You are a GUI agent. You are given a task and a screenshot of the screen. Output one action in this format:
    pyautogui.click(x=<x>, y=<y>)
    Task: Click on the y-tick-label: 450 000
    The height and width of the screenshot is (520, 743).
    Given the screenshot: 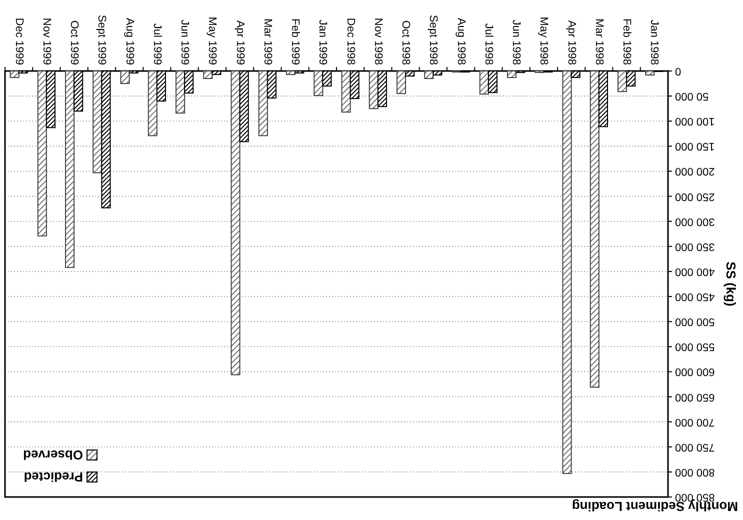 What is the action you would take?
    pyautogui.click(x=695, y=296)
    